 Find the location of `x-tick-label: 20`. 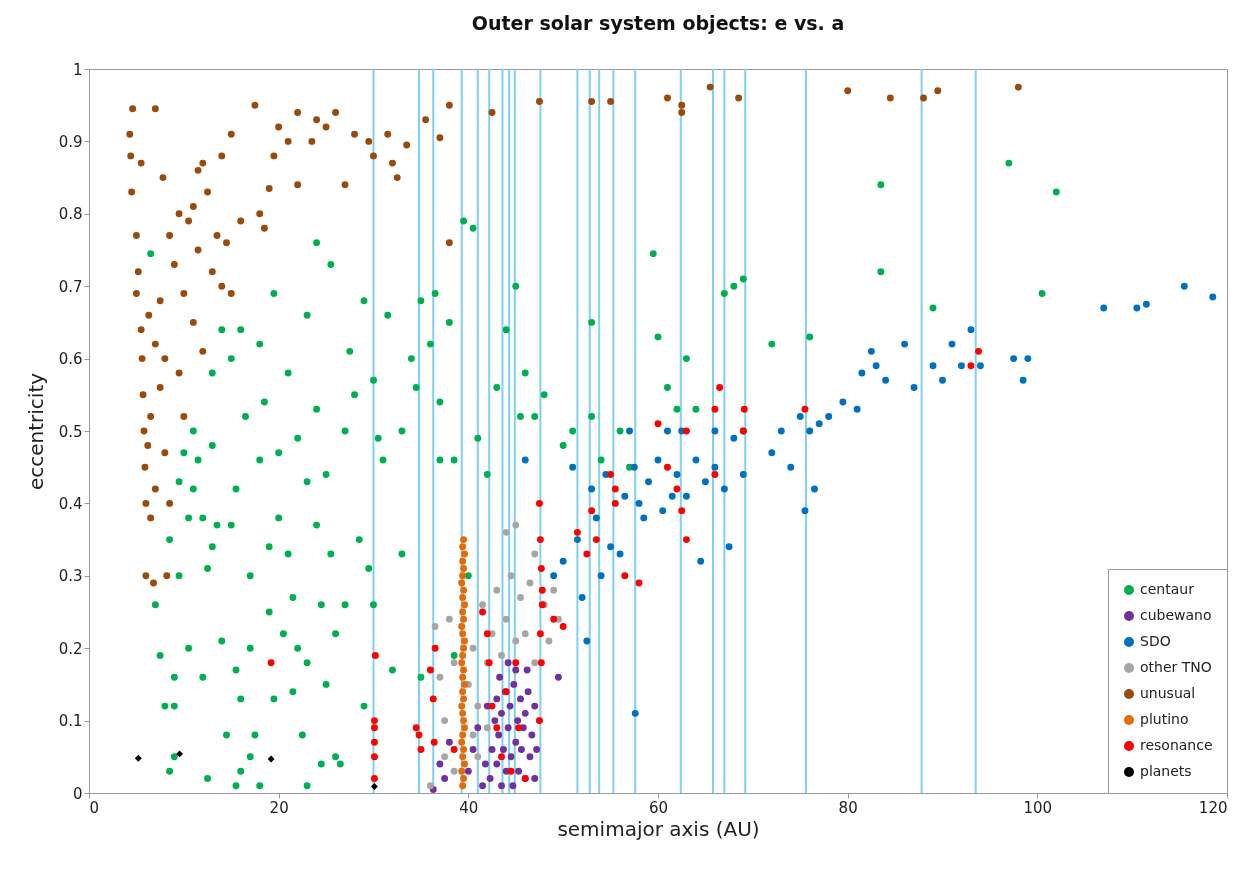

x-tick-label: 20 is located at coordinates (279, 807).